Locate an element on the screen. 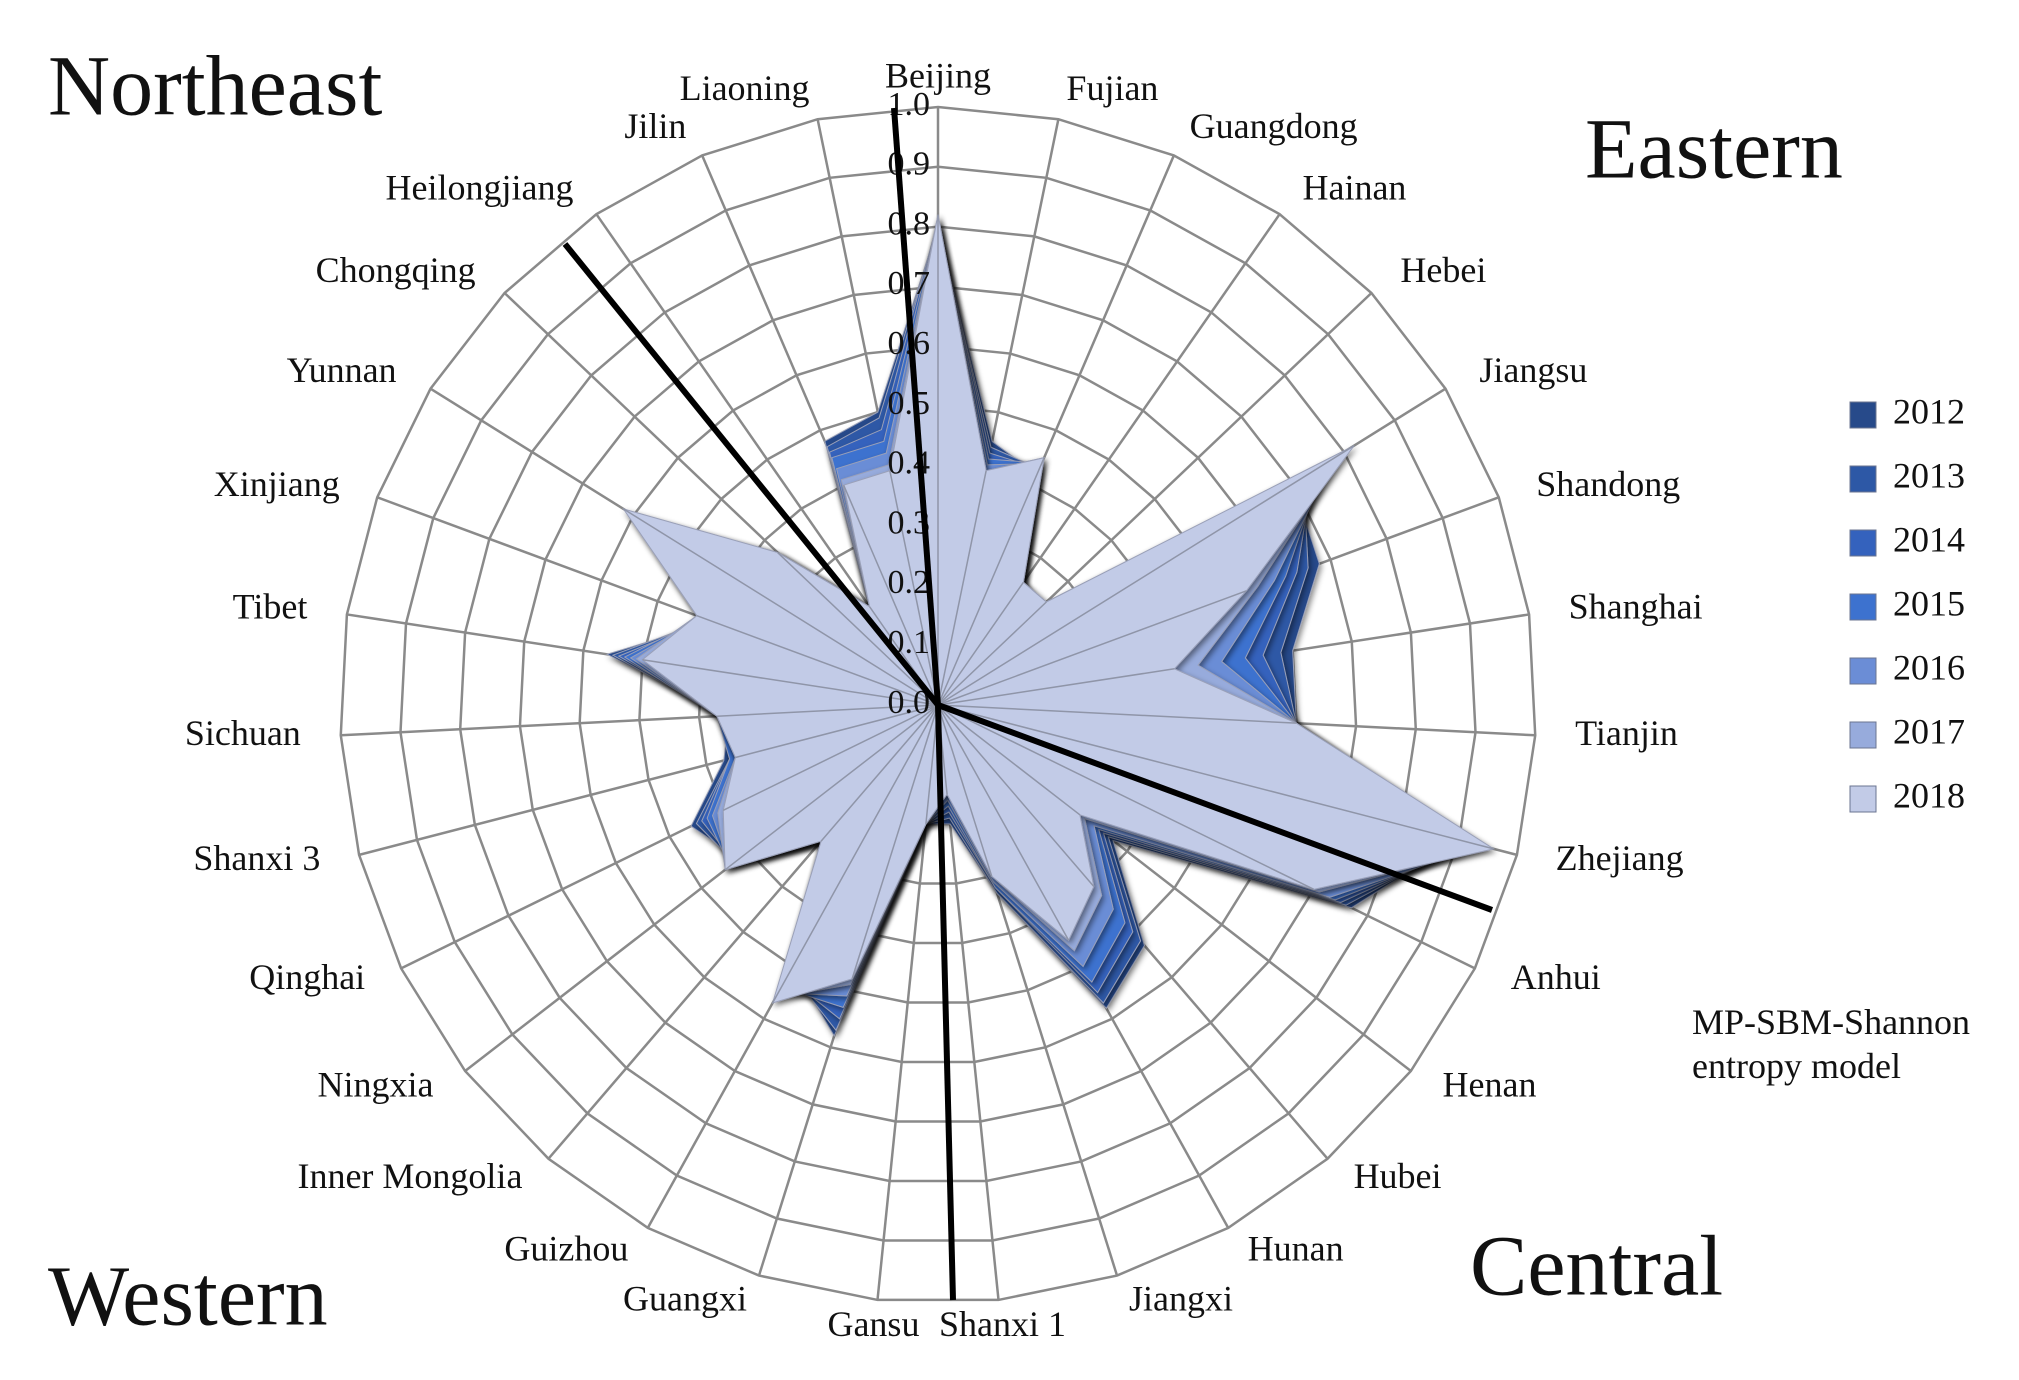 The image size is (2019, 1380). category-label: Shanghai is located at coordinates (1636, 606).